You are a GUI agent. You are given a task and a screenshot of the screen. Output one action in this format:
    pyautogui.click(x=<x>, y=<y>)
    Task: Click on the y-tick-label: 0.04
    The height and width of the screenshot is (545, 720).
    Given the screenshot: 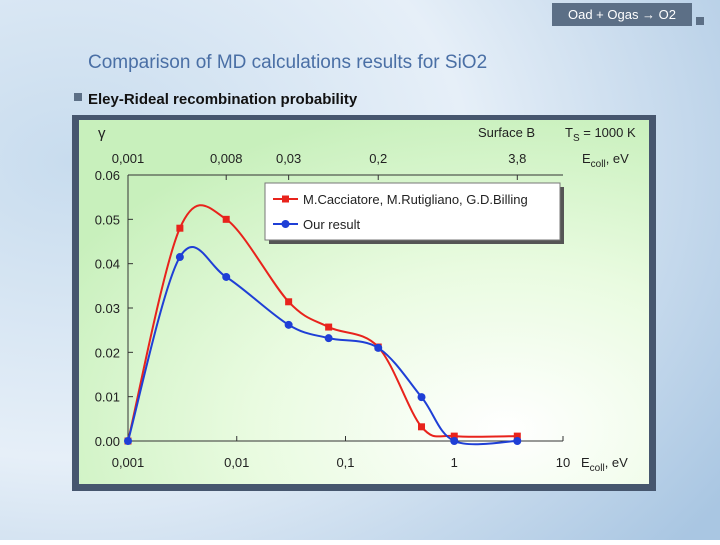 What is the action you would take?
    pyautogui.click(x=107, y=264)
    